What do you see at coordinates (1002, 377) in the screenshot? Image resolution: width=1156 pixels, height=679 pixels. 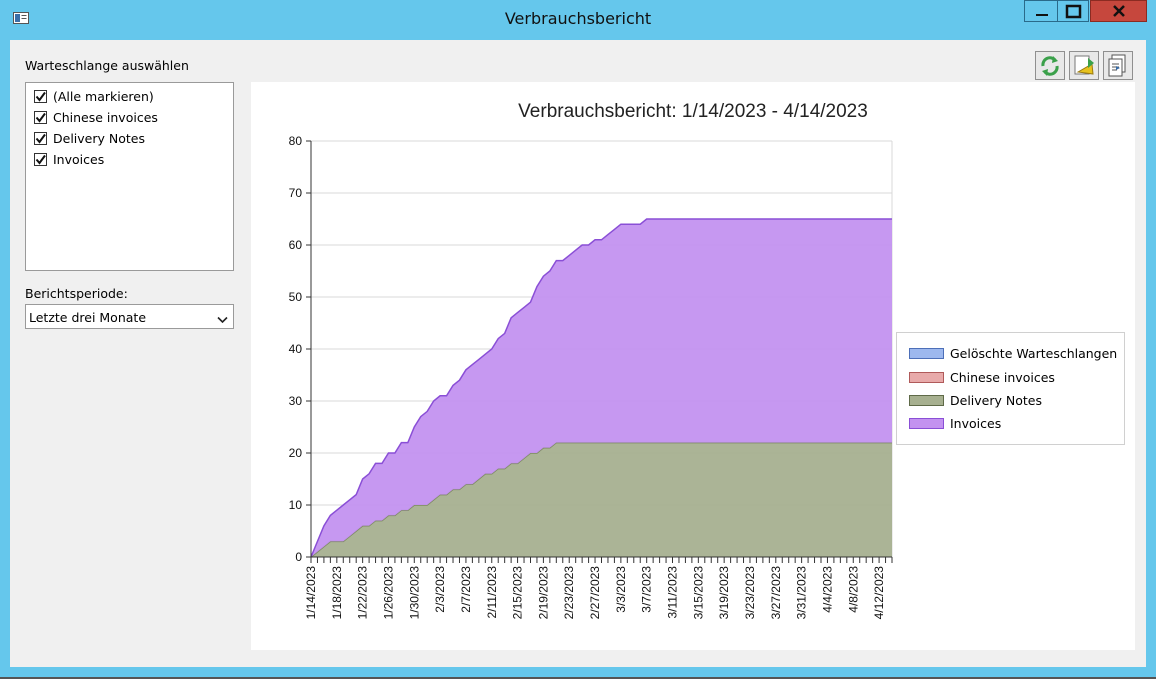 I see `legend-label: Chinese invoices` at bounding box center [1002, 377].